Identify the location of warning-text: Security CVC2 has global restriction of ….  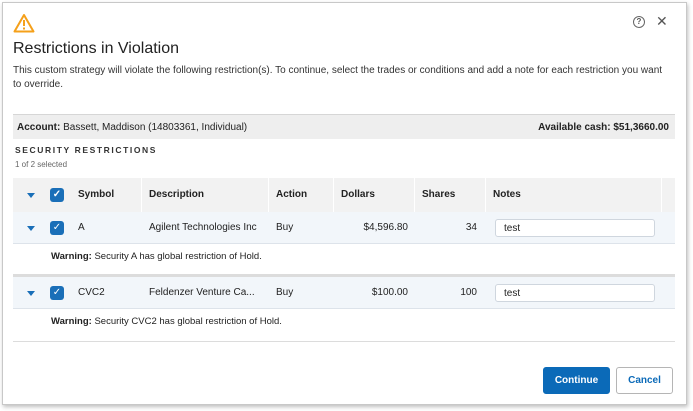
(188, 321).